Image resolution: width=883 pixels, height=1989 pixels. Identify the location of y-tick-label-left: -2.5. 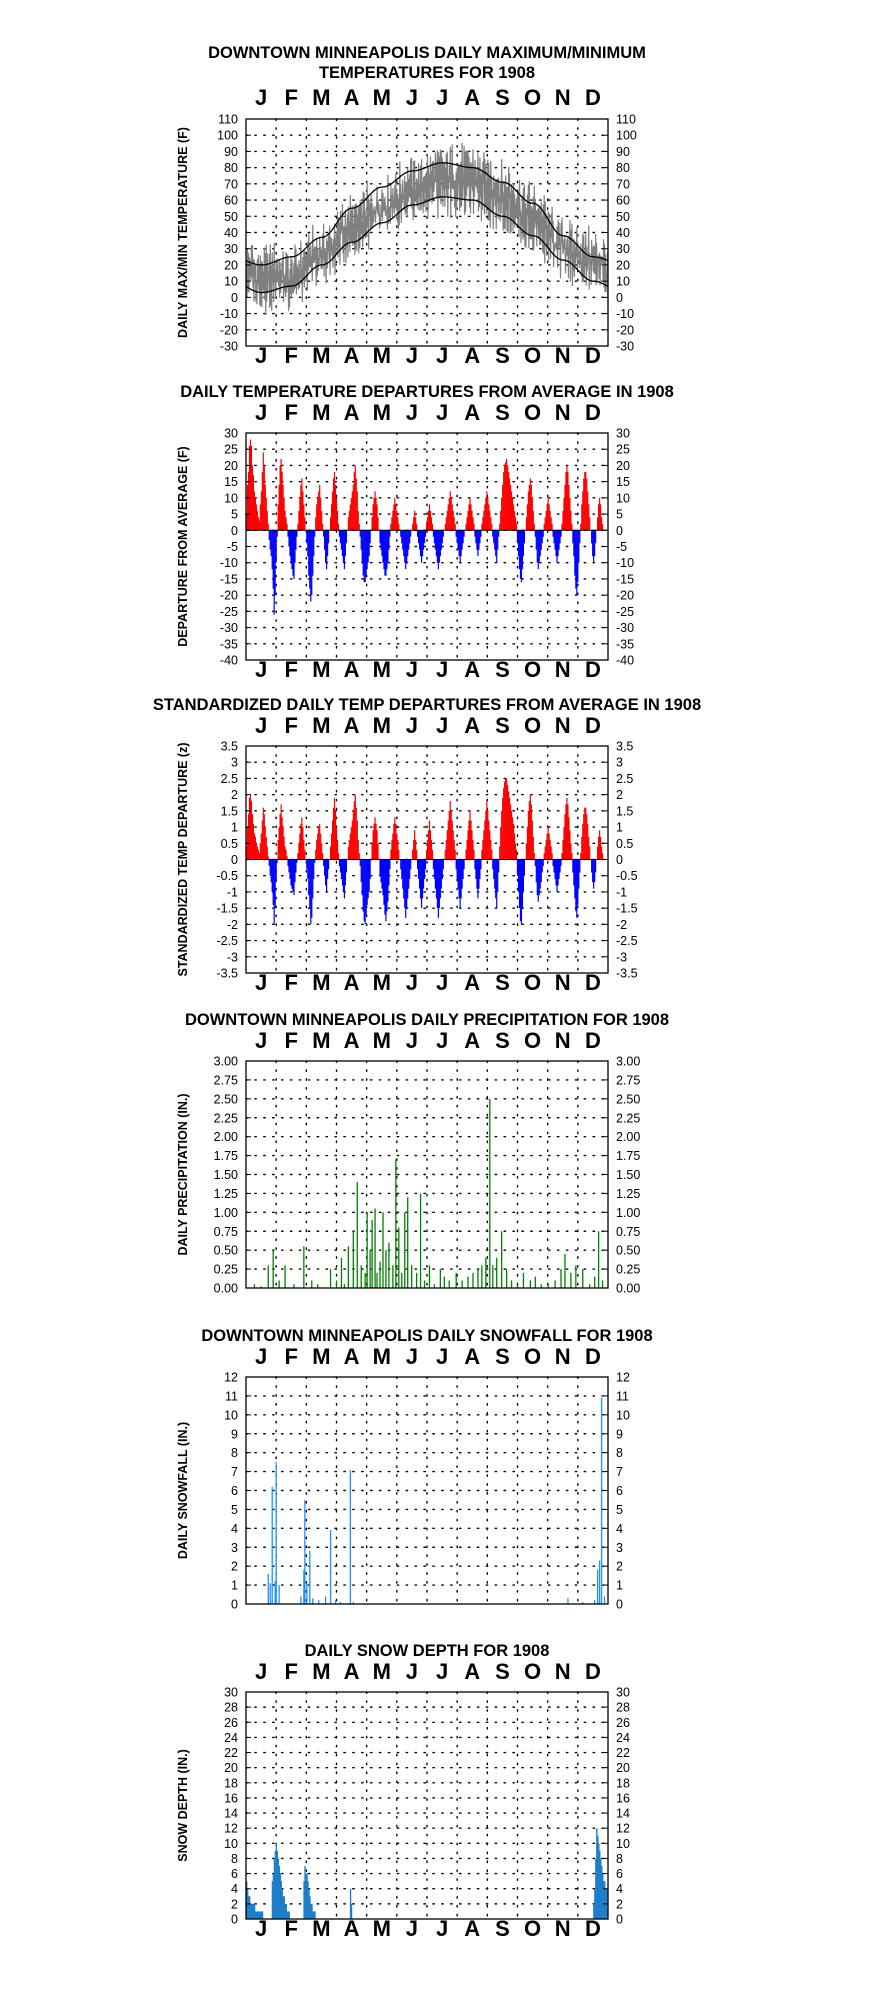
(227, 941).